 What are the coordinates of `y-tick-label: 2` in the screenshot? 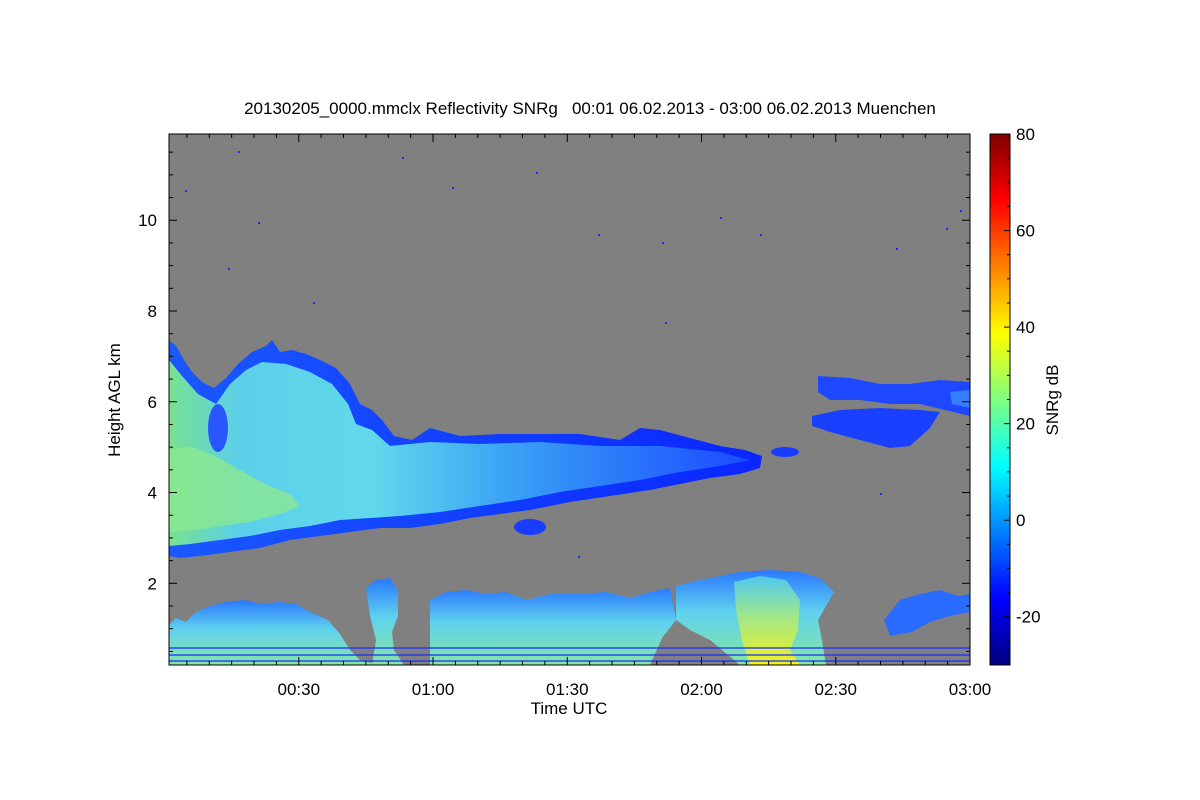 It's located at (152, 583).